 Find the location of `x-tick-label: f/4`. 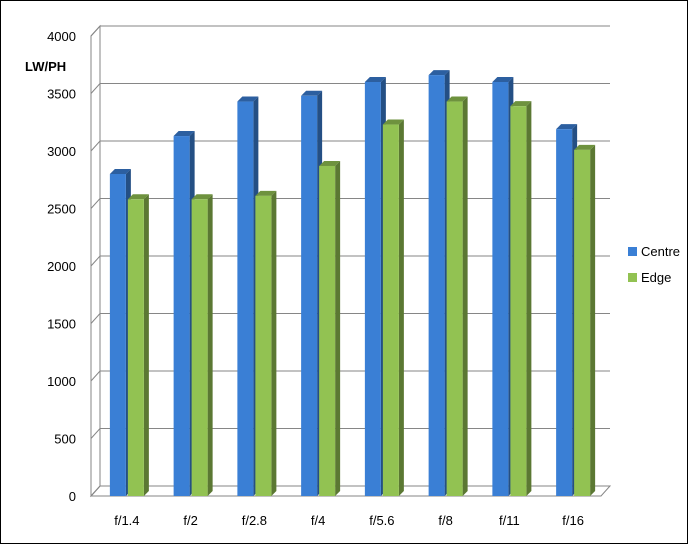

x-tick-label: f/4 is located at coordinates (318, 520).